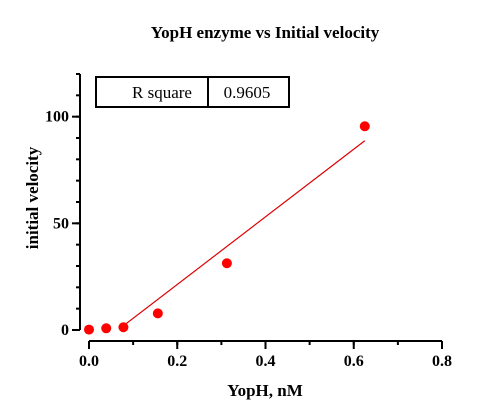 The height and width of the screenshot is (420, 500). What do you see at coordinates (89, 361) in the screenshot?
I see `x-tick-label: 0.0` at bounding box center [89, 361].